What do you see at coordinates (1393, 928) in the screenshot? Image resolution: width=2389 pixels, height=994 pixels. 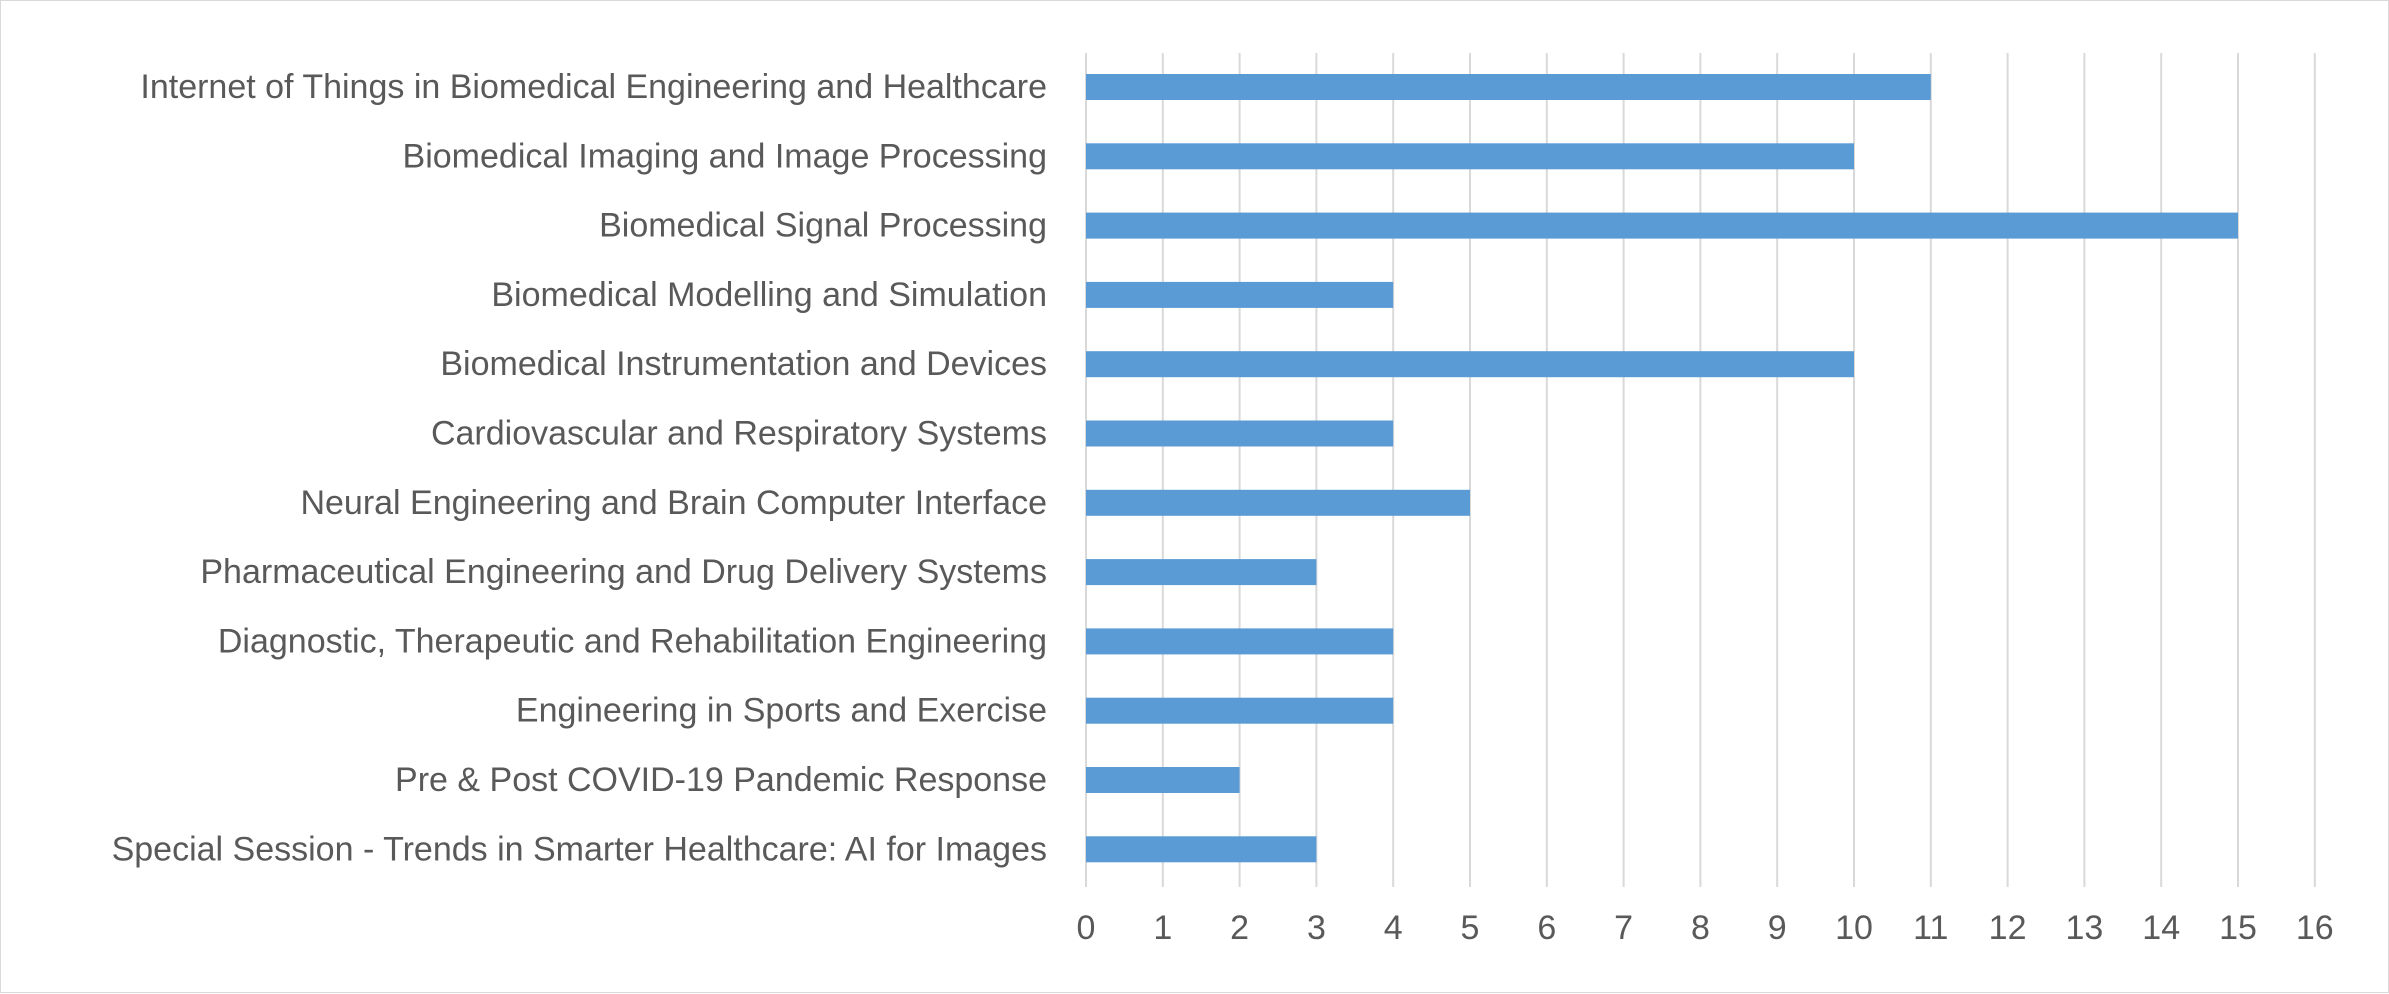 I see `x-tick-label-4: 4` at bounding box center [1393, 928].